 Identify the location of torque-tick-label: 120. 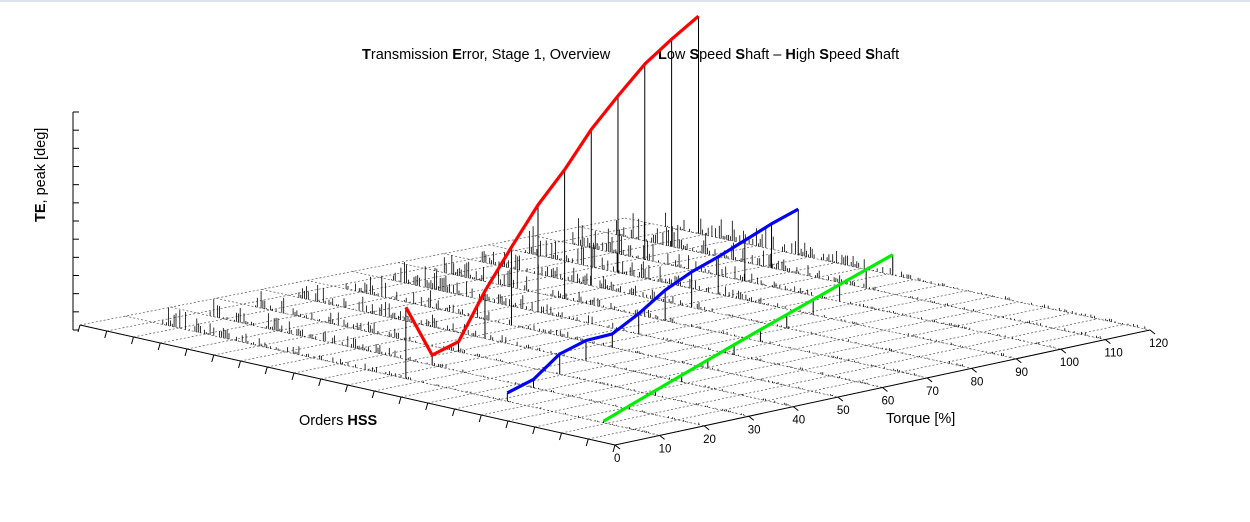
(1158, 344).